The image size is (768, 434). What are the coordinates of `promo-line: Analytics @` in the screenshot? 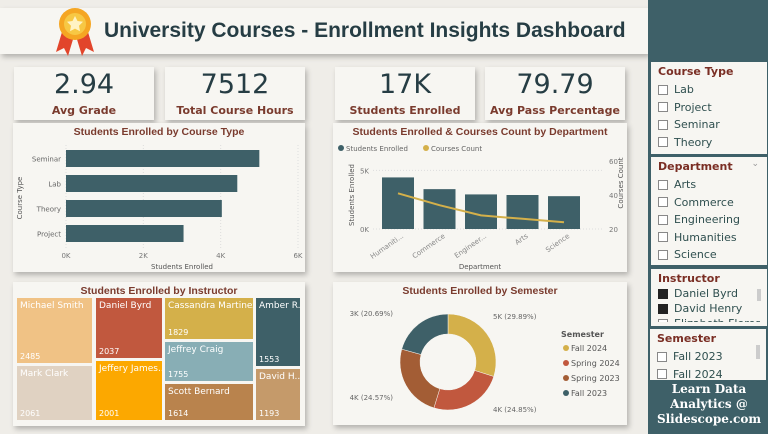 It's located at (709, 404).